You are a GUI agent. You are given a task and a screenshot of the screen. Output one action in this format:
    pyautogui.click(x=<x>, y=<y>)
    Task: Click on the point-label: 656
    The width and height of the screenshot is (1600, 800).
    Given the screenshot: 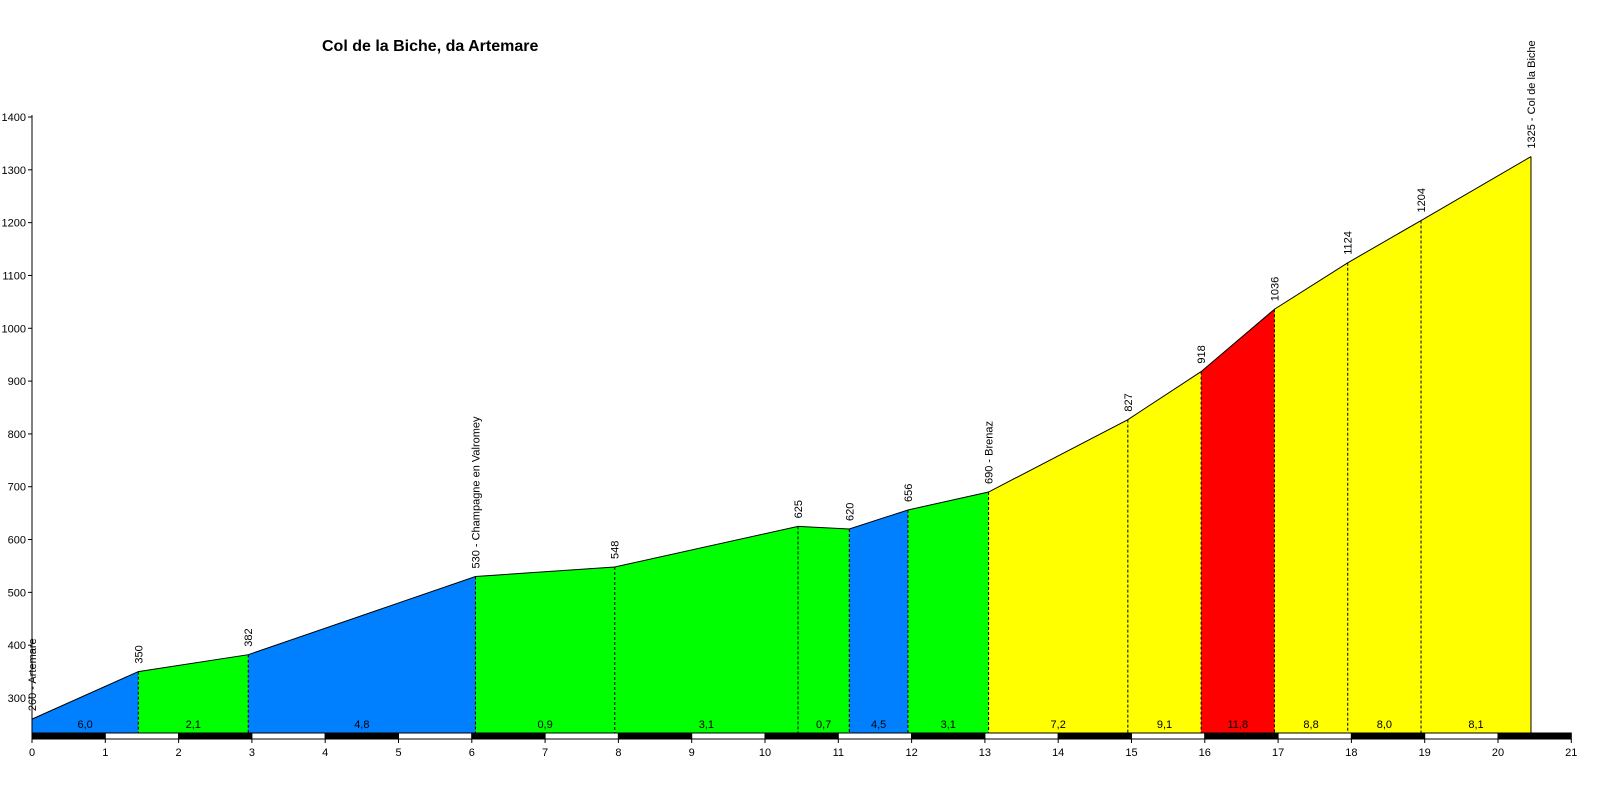 What is the action you would take?
    pyautogui.click(x=909, y=493)
    